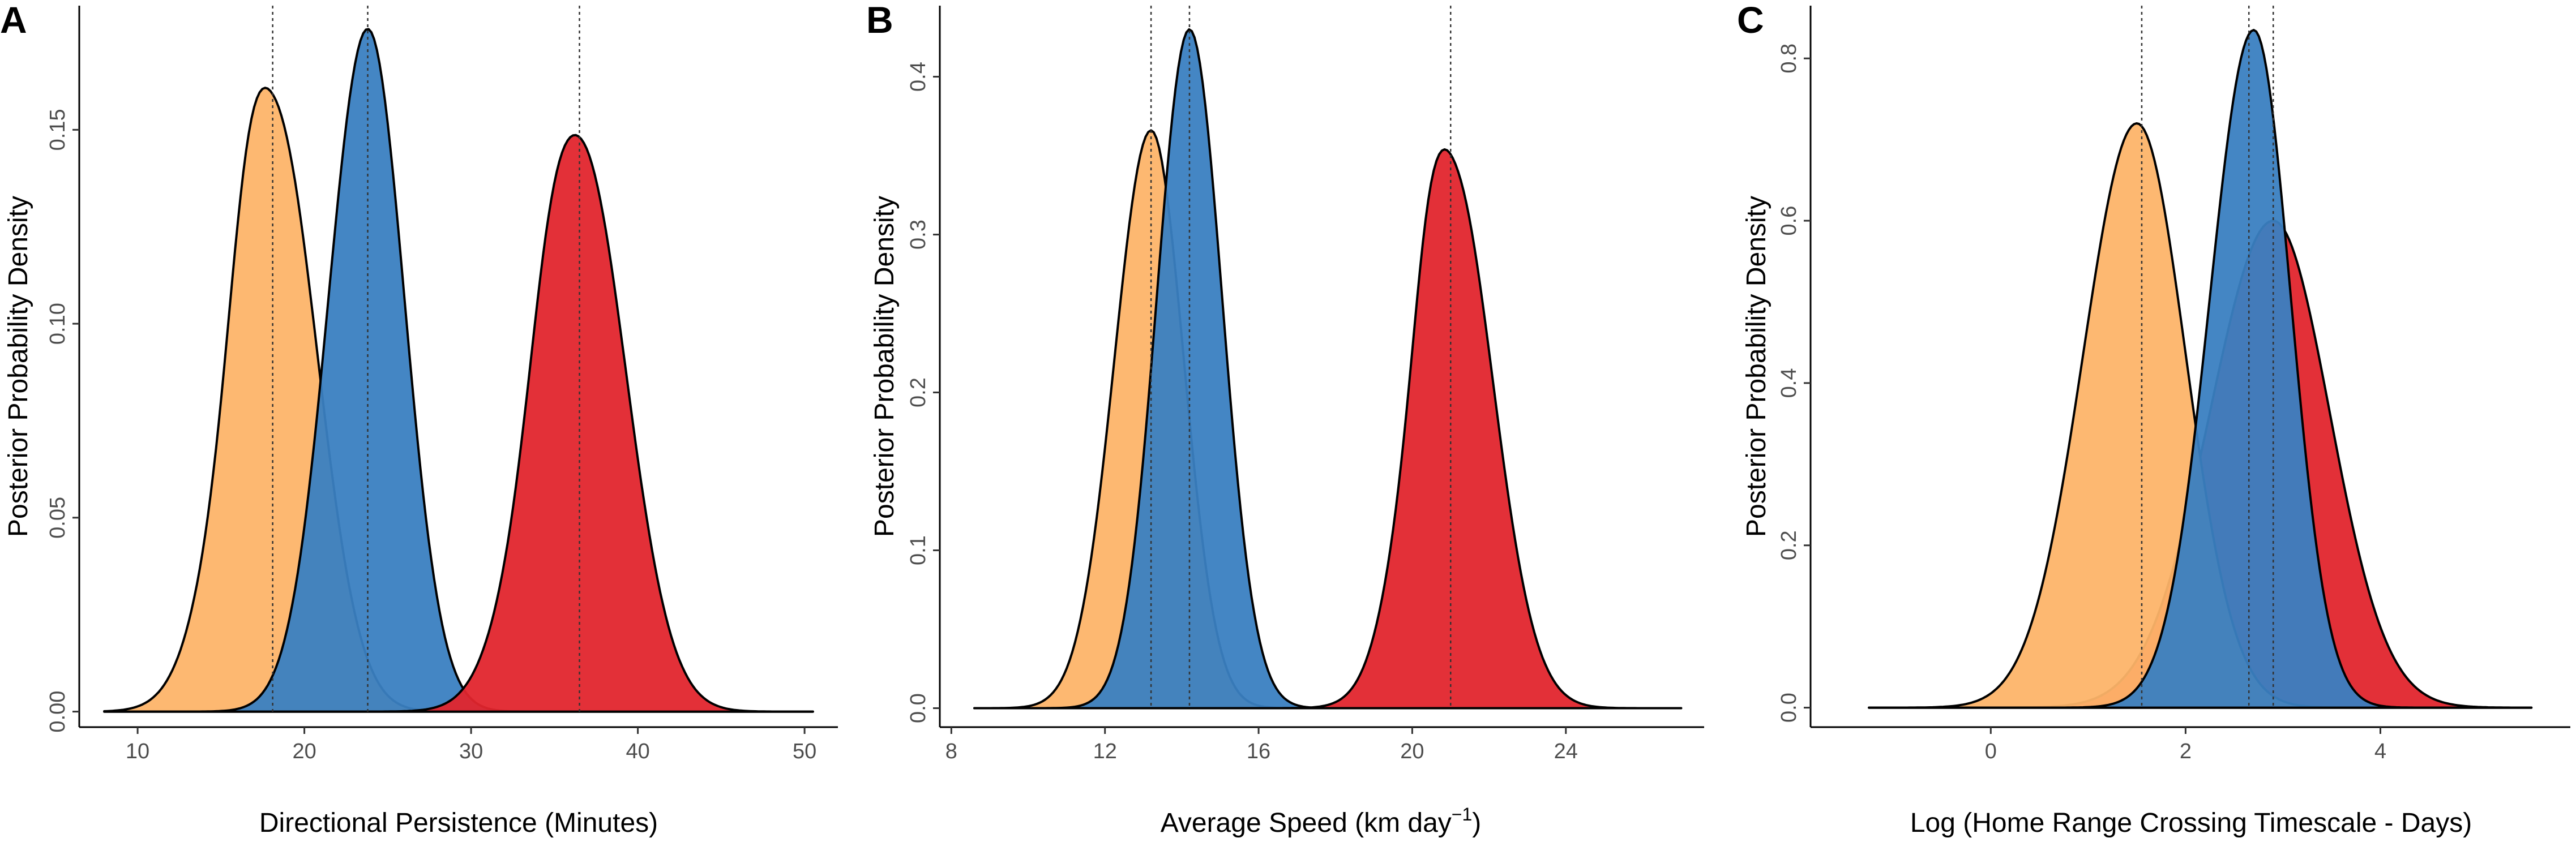 Image resolution: width=2576 pixels, height=842 pixels. Describe the element at coordinates (879, 21) in the screenshot. I see `panel-letter: B` at that location.